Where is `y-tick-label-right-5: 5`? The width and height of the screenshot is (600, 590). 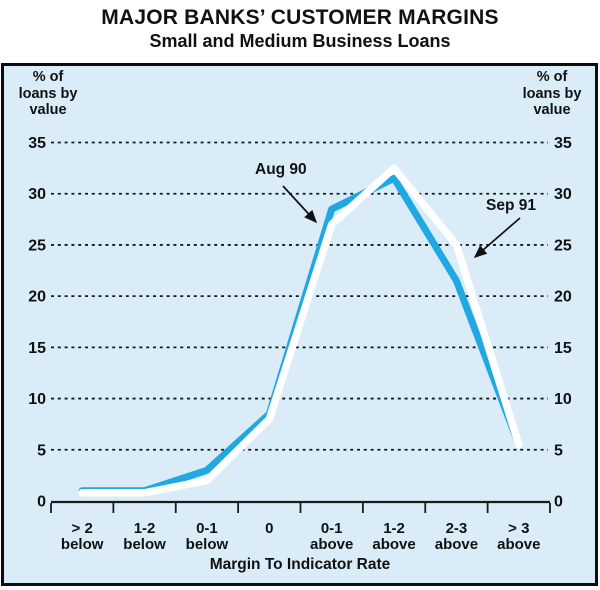
y-tick-label-right-5: 5 is located at coordinates (558, 450).